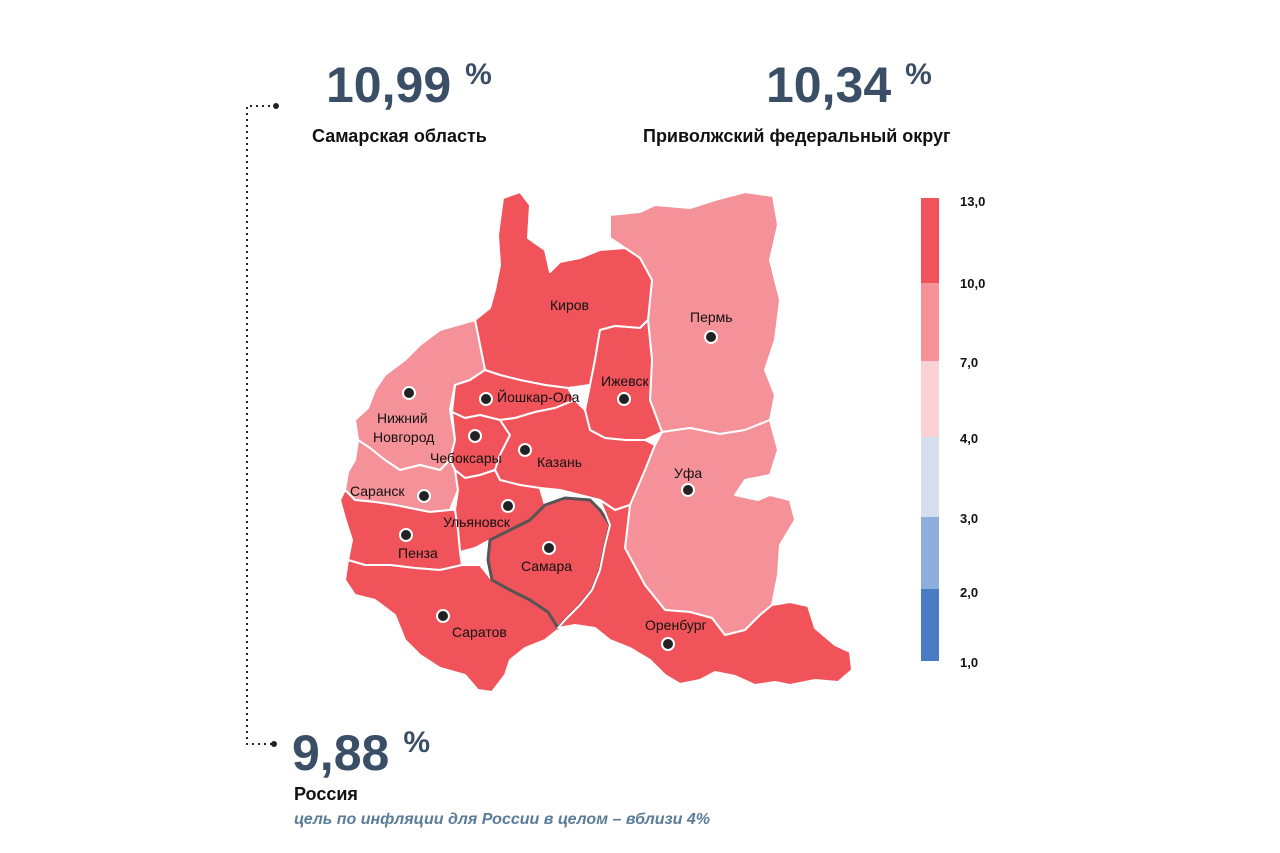  What do you see at coordinates (403, 437) in the screenshot?
I see `city-label-nizhny-line2: Новгород` at bounding box center [403, 437].